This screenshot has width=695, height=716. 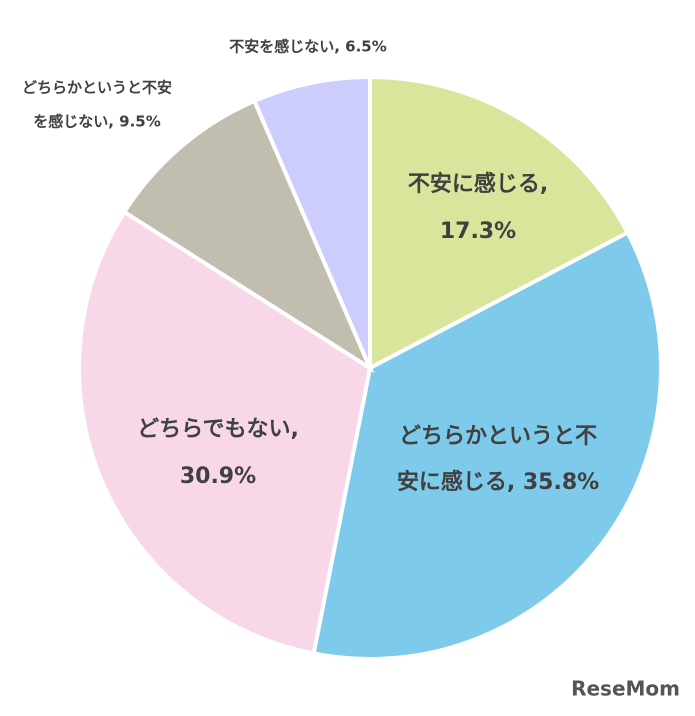 What do you see at coordinates (498, 482) in the screenshot?
I see `data-label: 安に感じる, 35.8%` at bounding box center [498, 482].